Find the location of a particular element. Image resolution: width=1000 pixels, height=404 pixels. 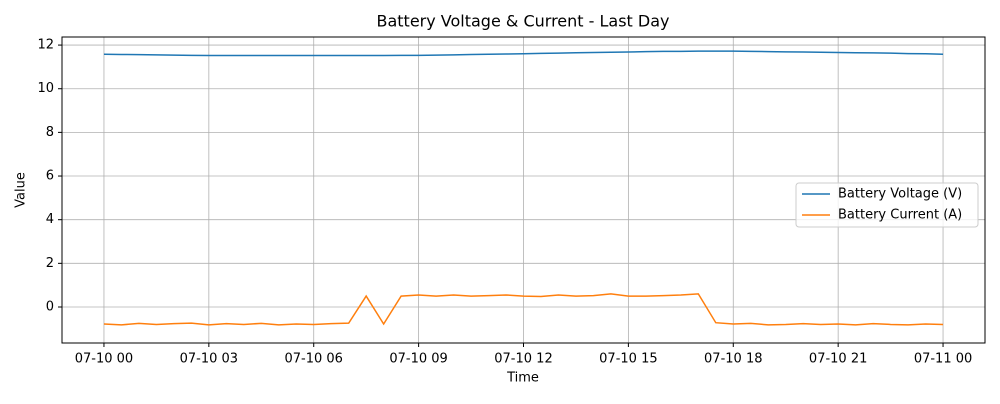

y-tick-label: 0 is located at coordinates (50, 306).